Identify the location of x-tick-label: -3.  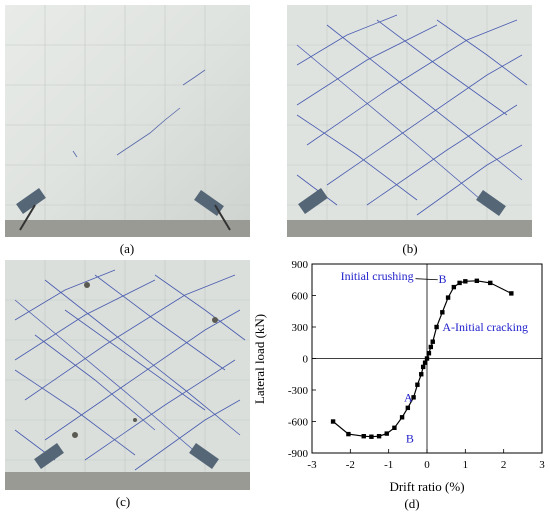
(312, 465).